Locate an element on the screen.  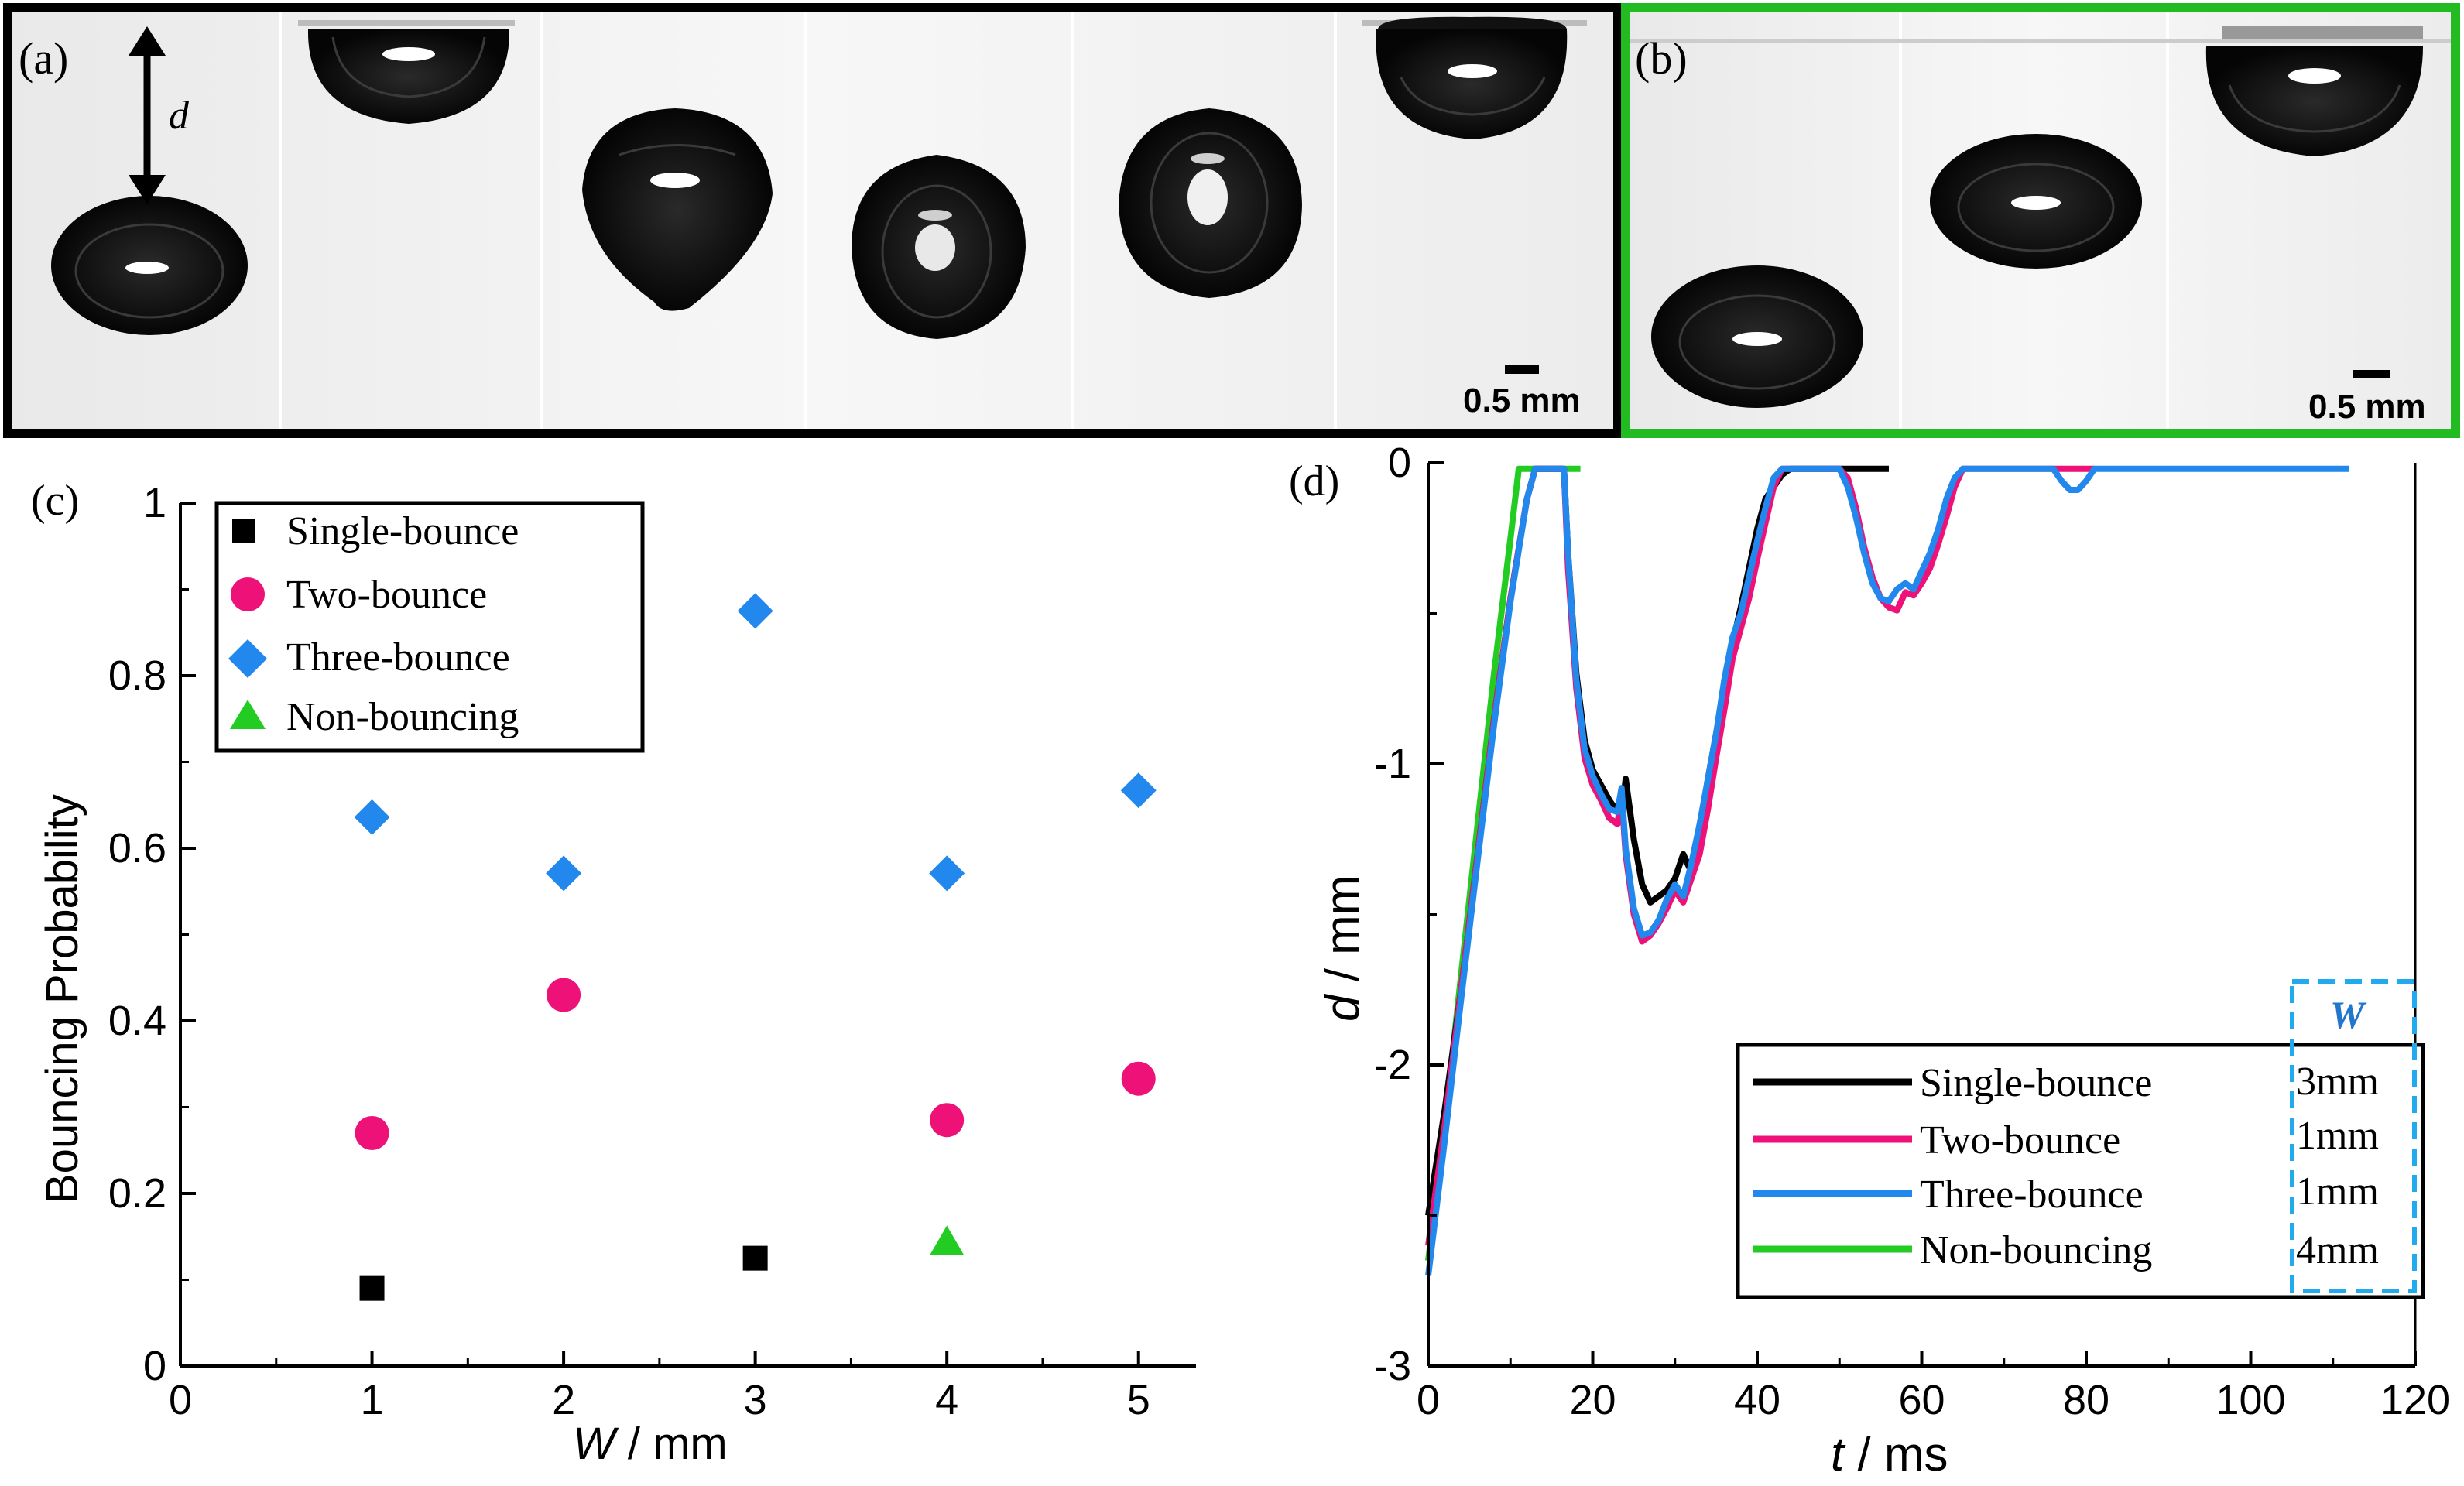
panel-c-label: (c) is located at coordinates (55, 501).